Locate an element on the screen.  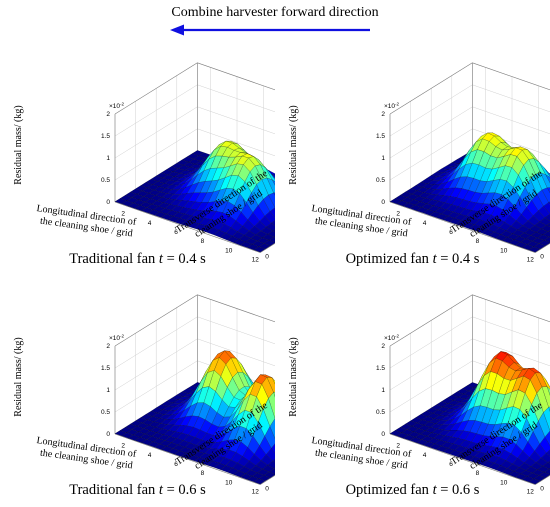
caption-suffix: = 0.4 s is located at coordinates (458, 259).